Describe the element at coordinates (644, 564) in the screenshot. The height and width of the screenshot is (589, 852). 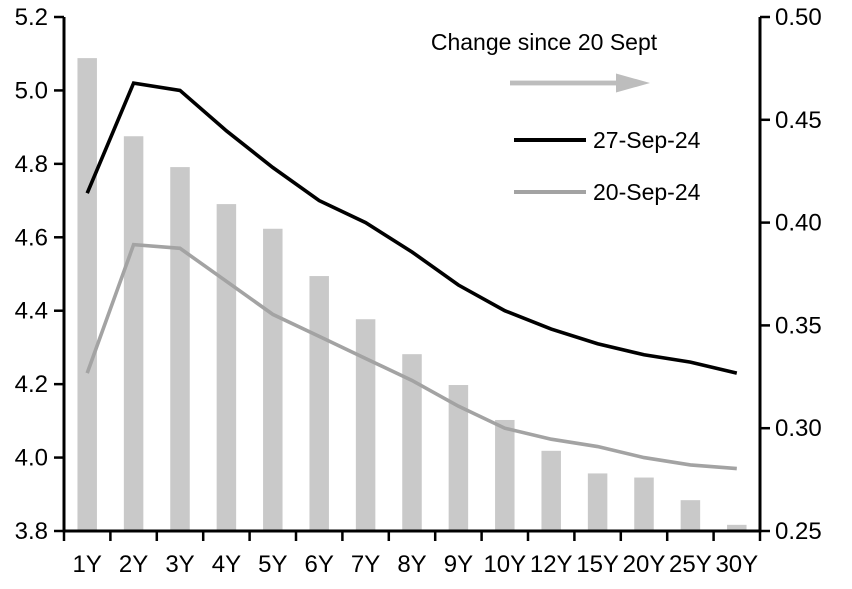
I see `x-axis-label-20Y: 20Y` at that location.